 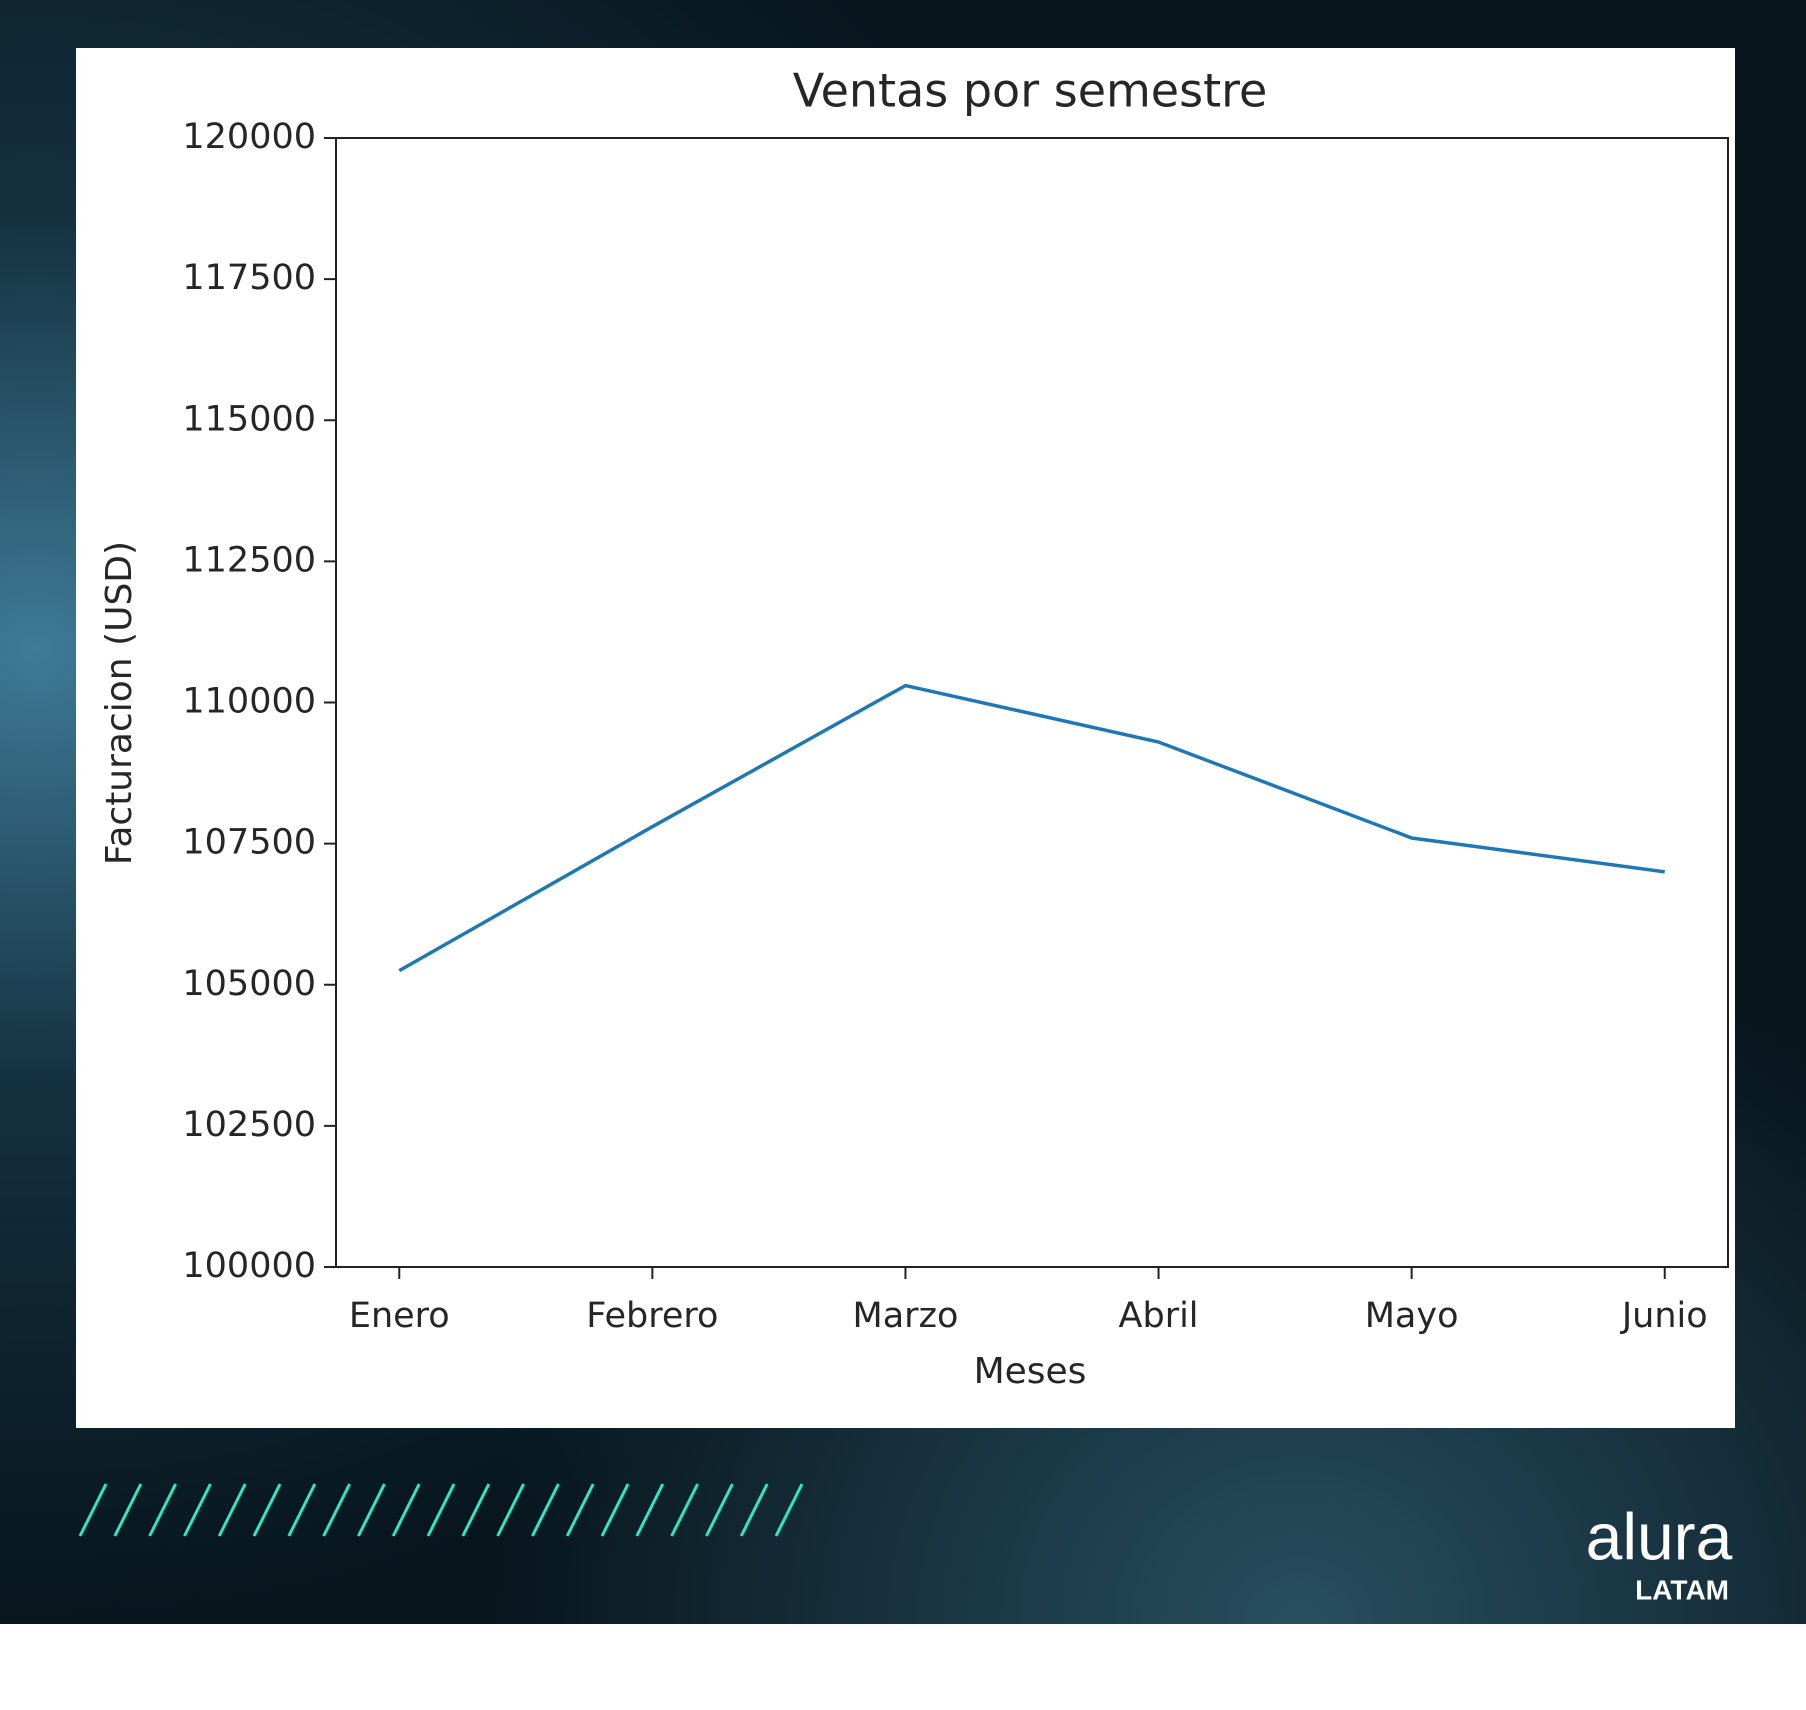 I want to click on x-tick-label: Mayo, so click(x=1412, y=1316).